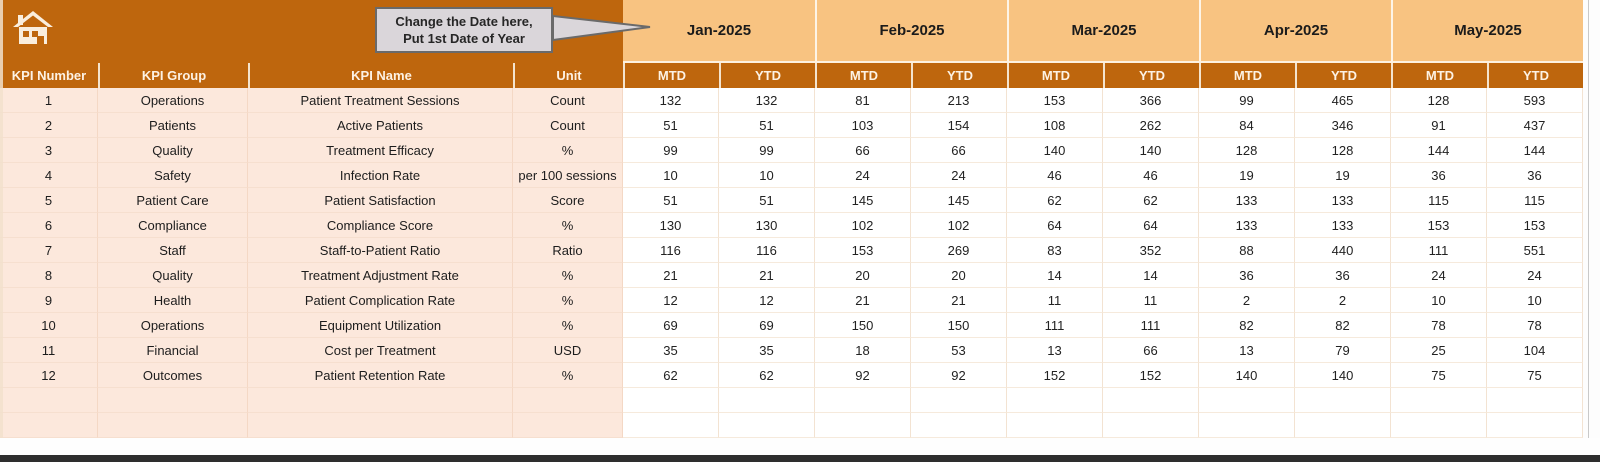 The width and height of the screenshot is (1600, 462). I want to click on cell-value: 102, so click(863, 225).